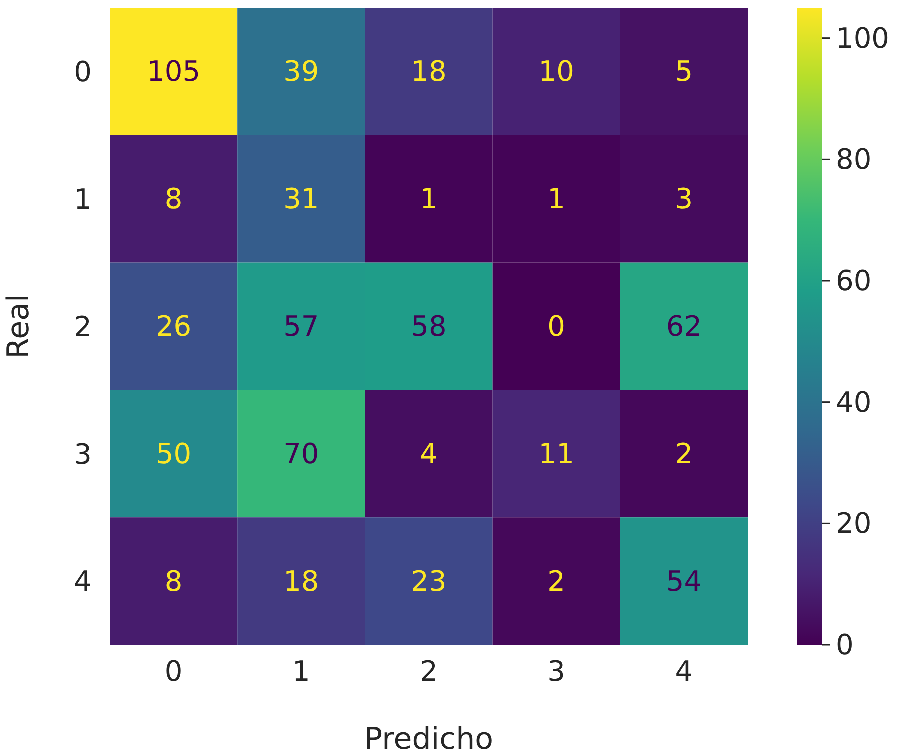  What do you see at coordinates (301, 671) in the screenshot?
I see `x-tick-label: 1` at bounding box center [301, 671].